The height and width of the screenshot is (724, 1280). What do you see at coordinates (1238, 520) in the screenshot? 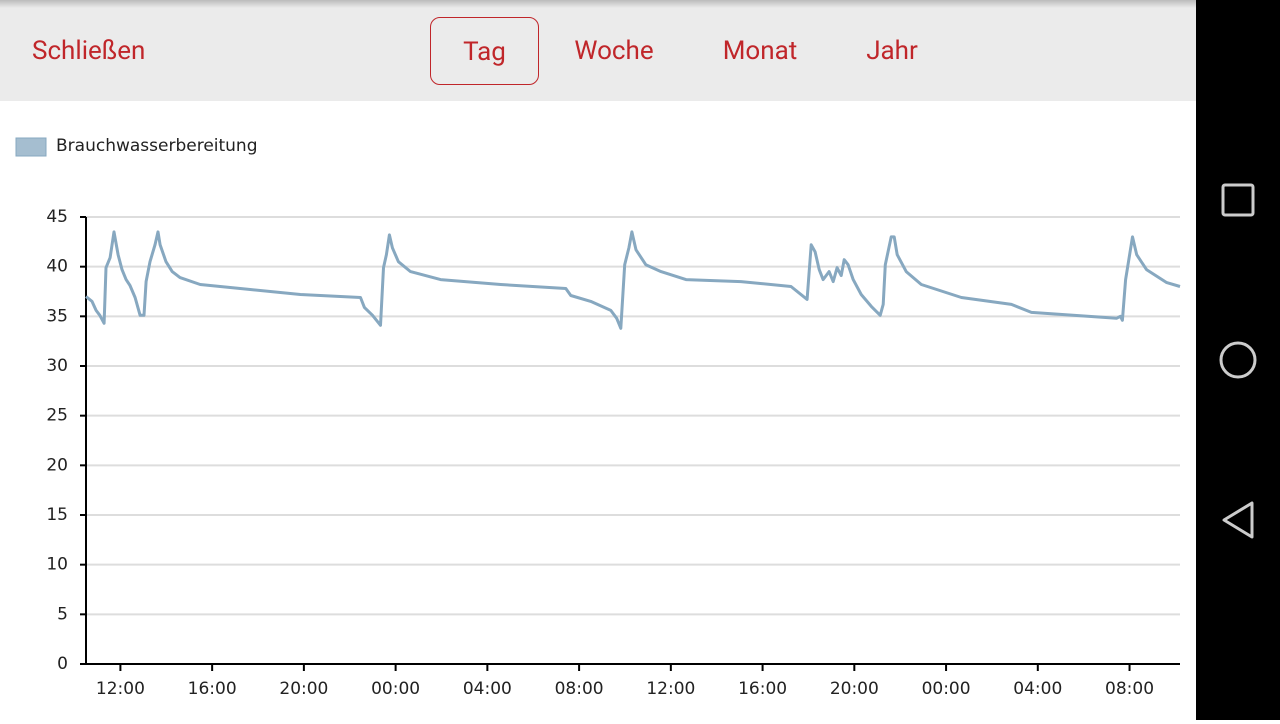
I see `back-button` at bounding box center [1238, 520].